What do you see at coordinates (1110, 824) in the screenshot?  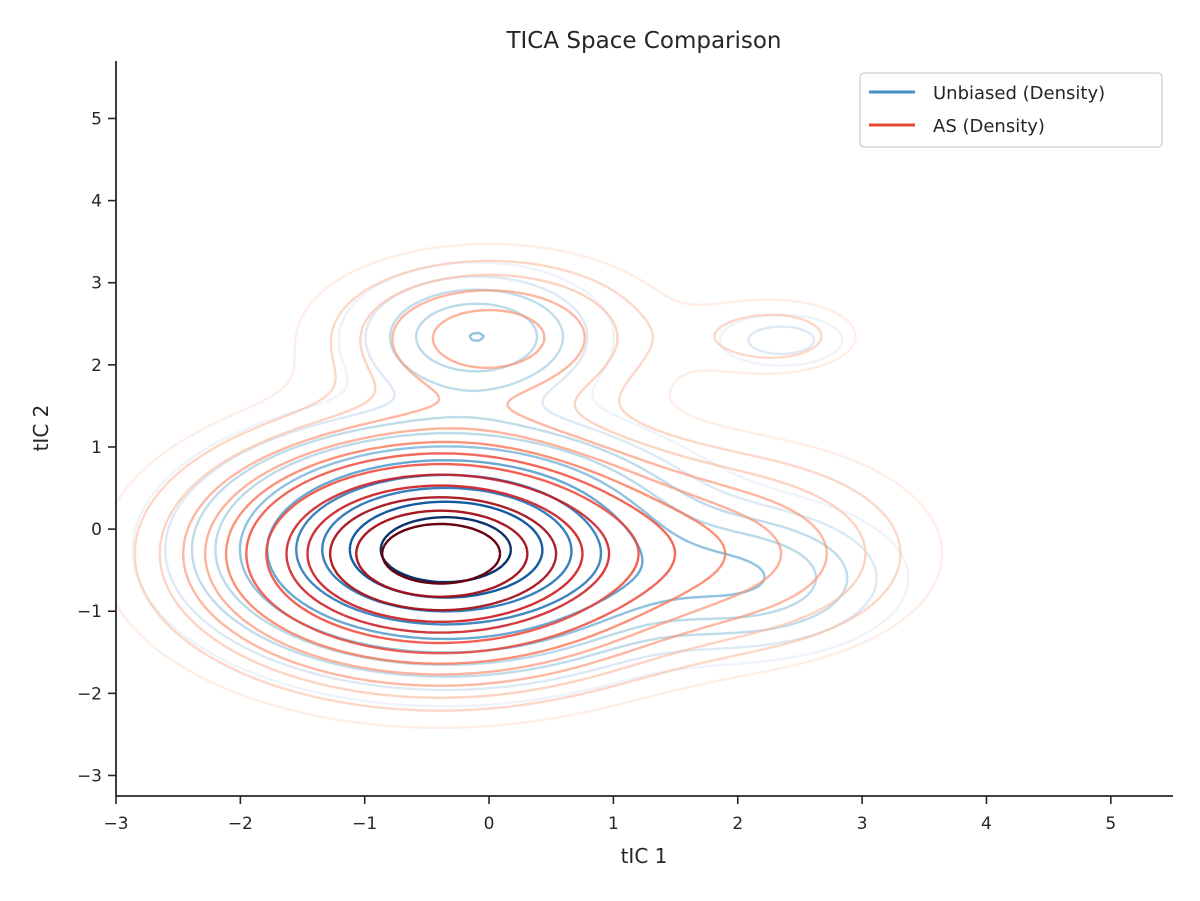 I see `x-tick-label: 5` at bounding box center [1110, 824].